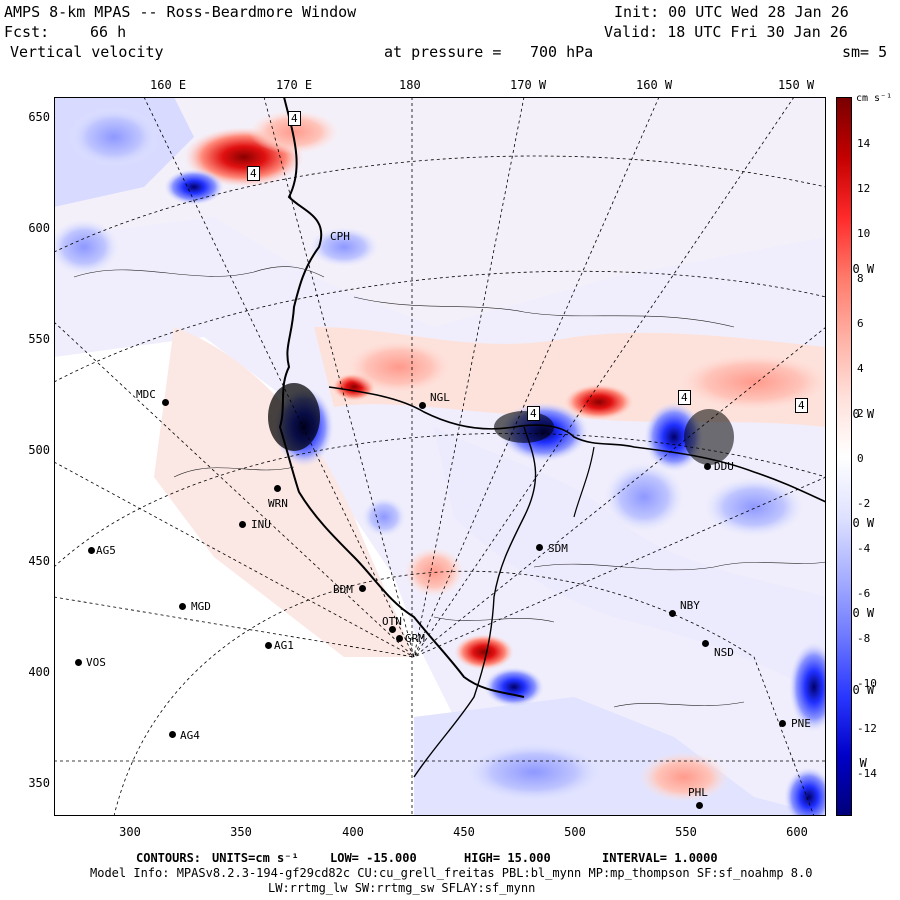 This screenshot has height=900, width=900. I want to click on x-tick-label: 550, so click(686, 832).